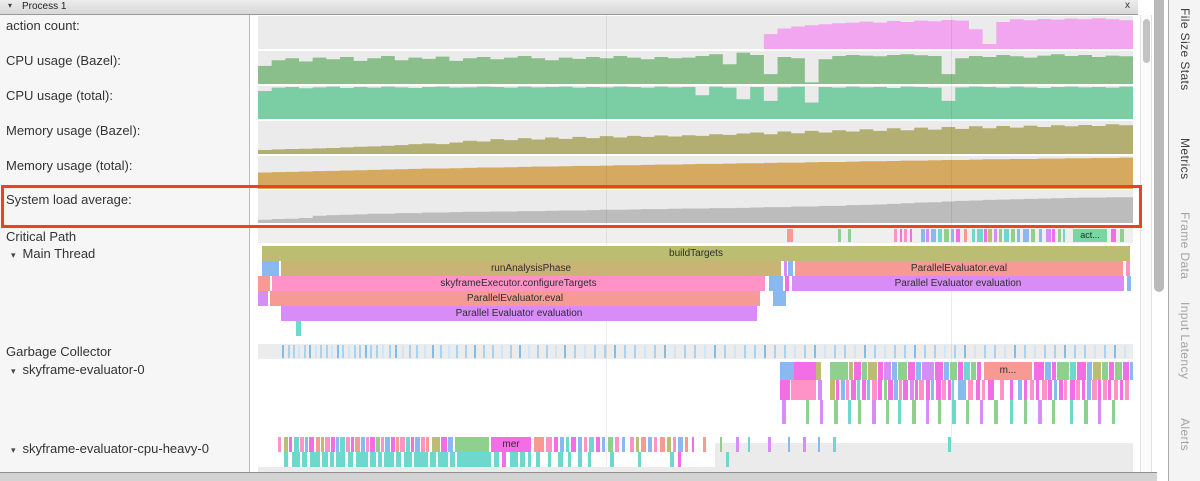 Image resolution: width=1200 pixels, height=481 pixels. Describe the element at coordinates (578, 476) in the screenshot. I see `horizontal-scrollbar` at that location.